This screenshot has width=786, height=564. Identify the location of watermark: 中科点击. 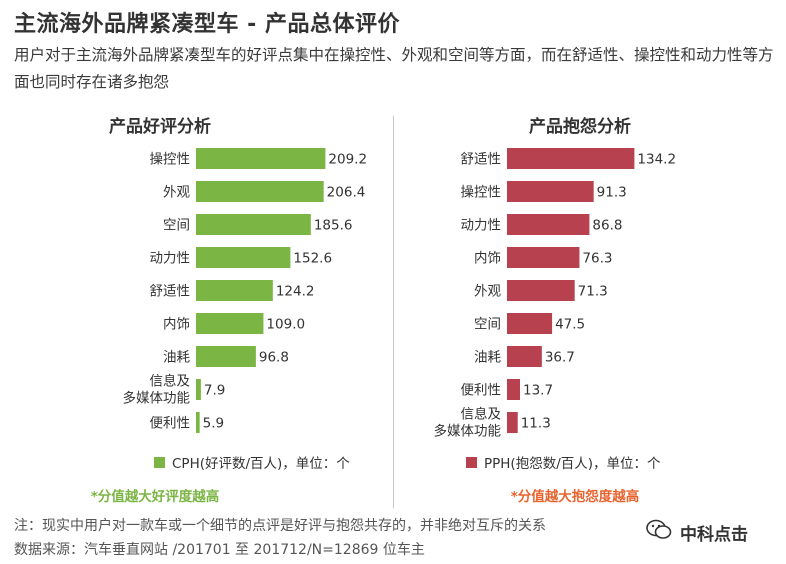
(697, 532).